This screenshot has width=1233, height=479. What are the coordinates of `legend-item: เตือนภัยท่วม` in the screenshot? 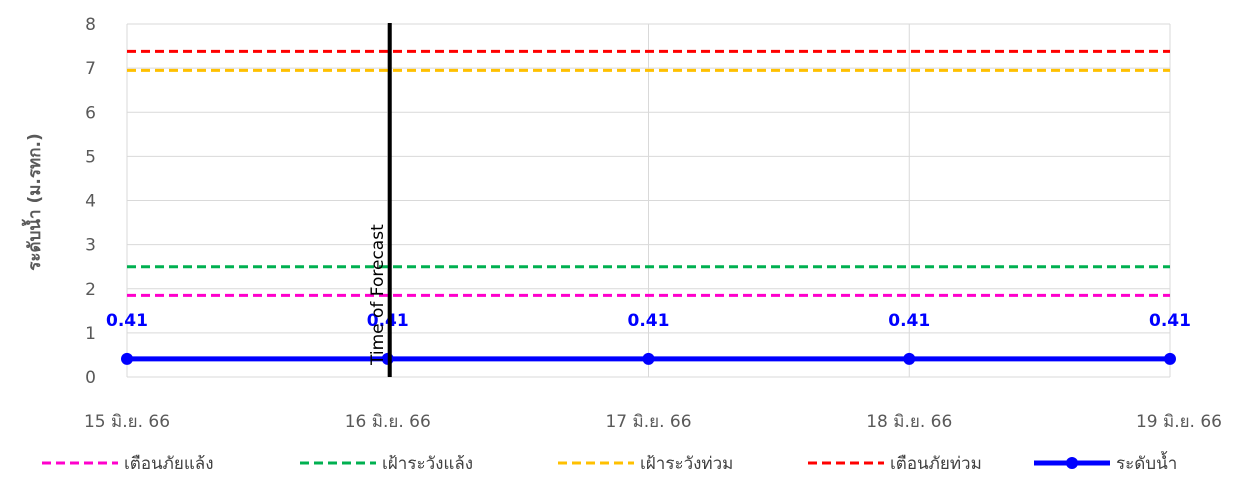 It's located at (894, 463).